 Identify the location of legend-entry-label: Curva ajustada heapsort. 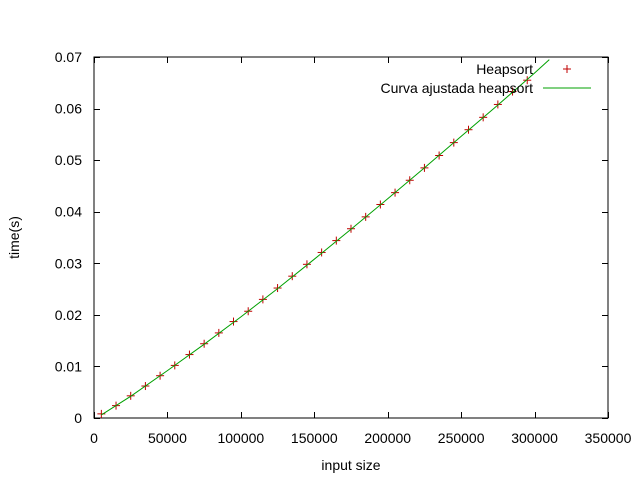
(456, 88).